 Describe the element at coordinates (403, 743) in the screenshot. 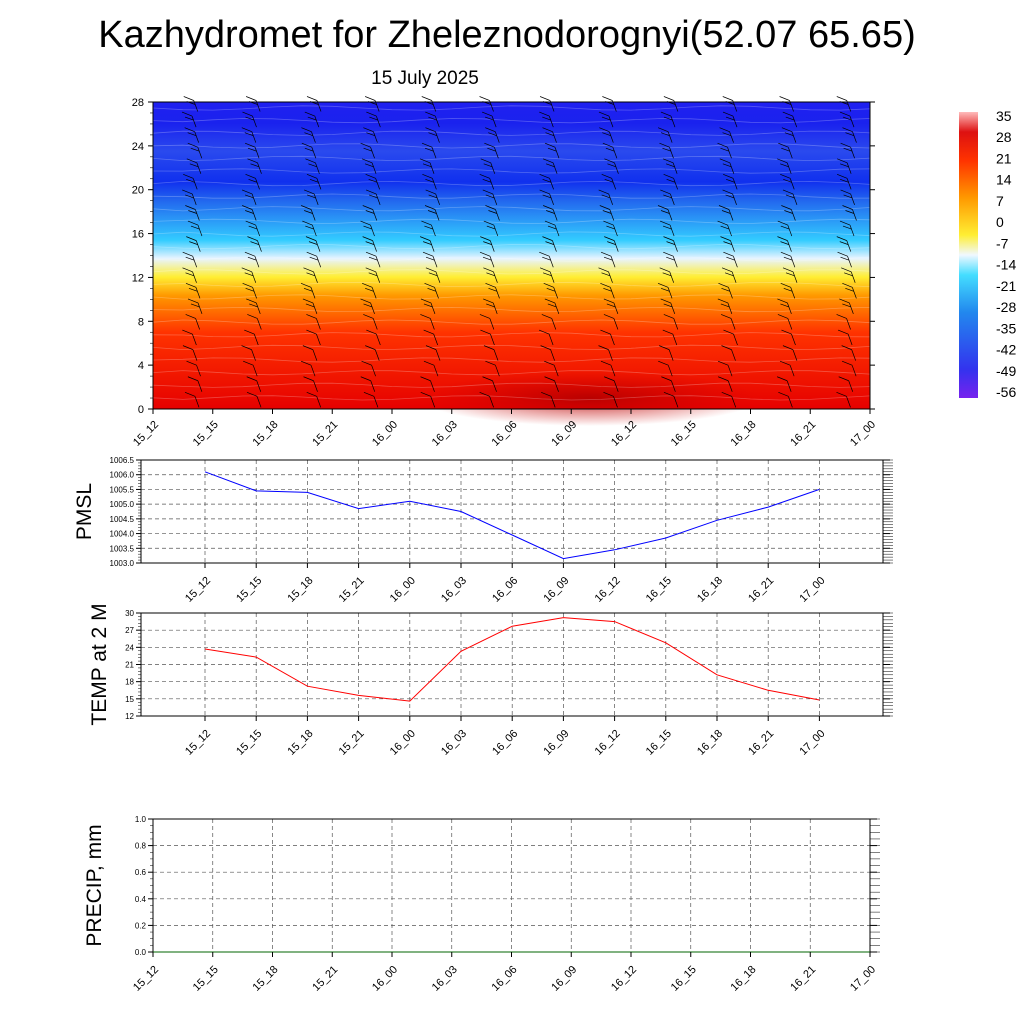

I see `x-tick-label: 16_00` at that location.